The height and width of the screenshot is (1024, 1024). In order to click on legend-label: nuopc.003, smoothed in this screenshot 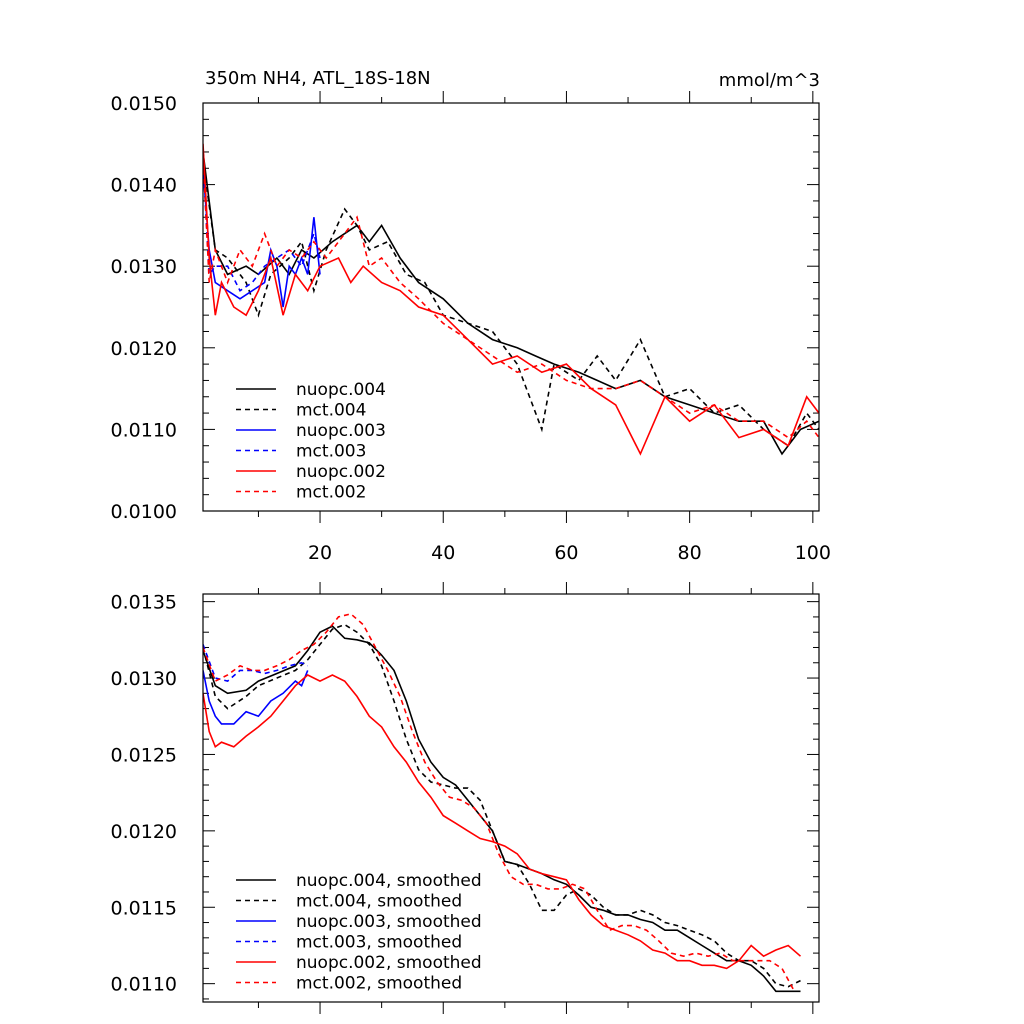, I will do `click(389, 922)`.